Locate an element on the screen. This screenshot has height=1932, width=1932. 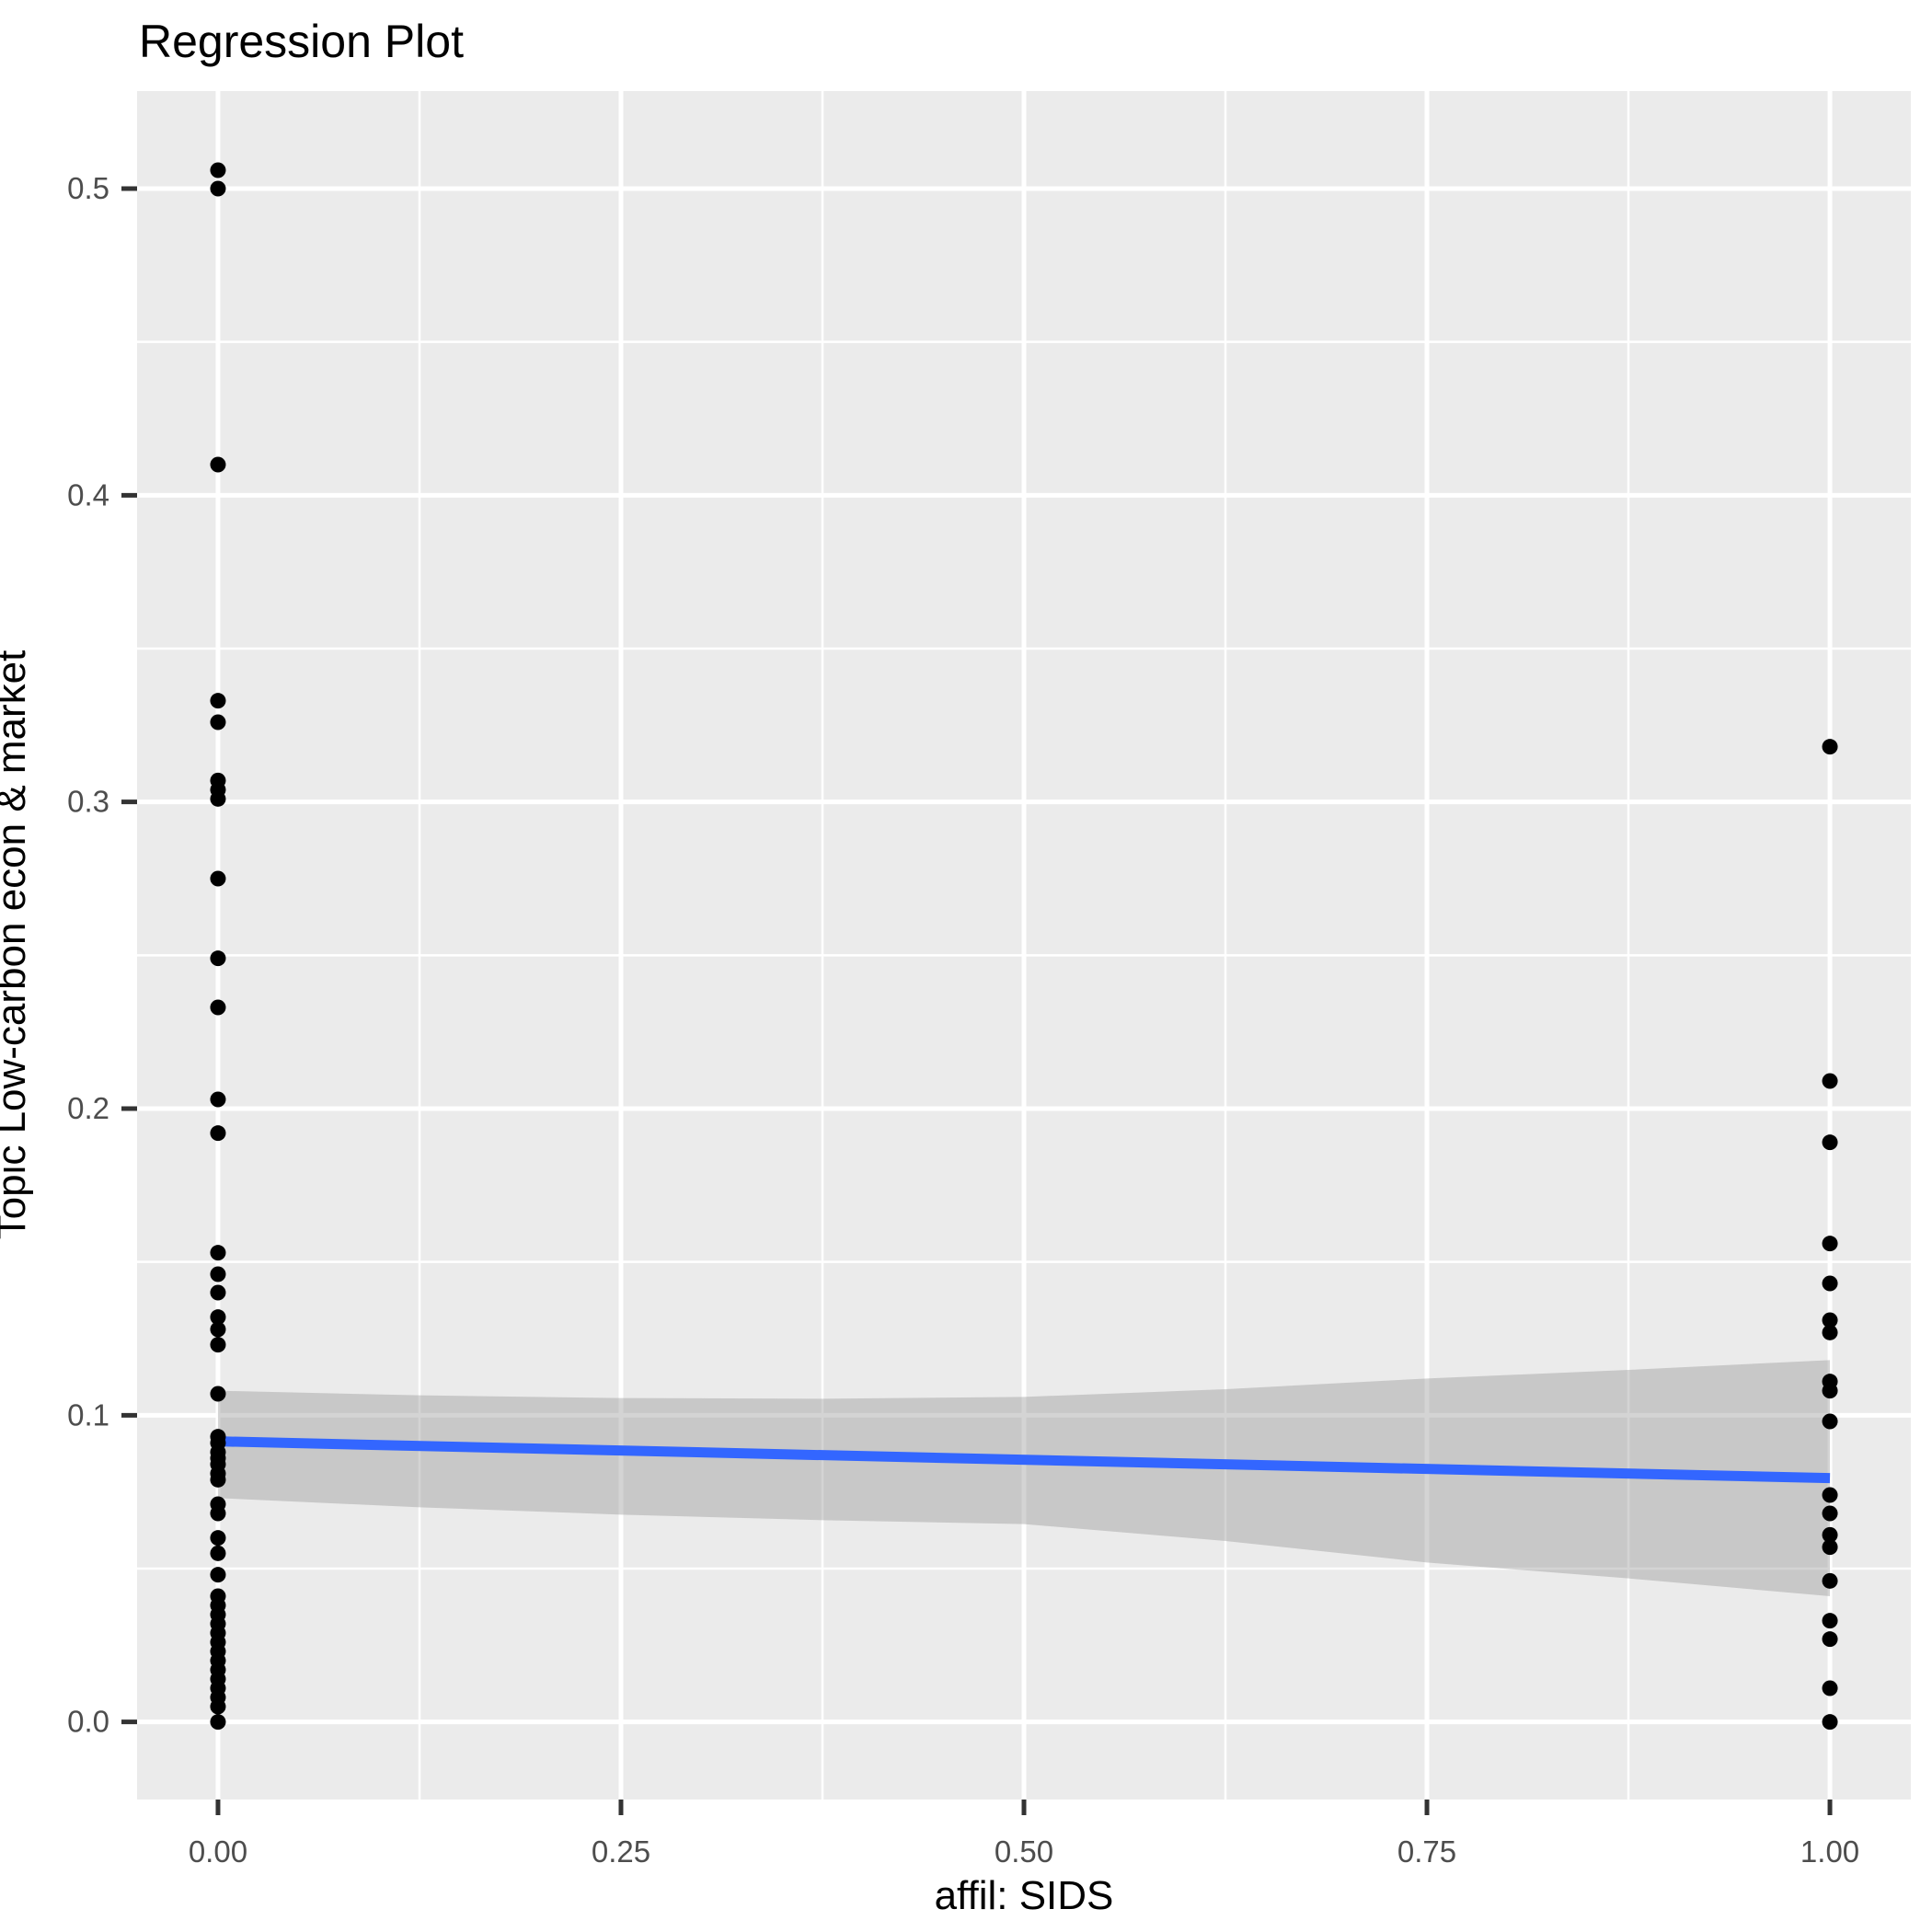
y-tick-label: 0.2 is located at coordinates (88, 1108).